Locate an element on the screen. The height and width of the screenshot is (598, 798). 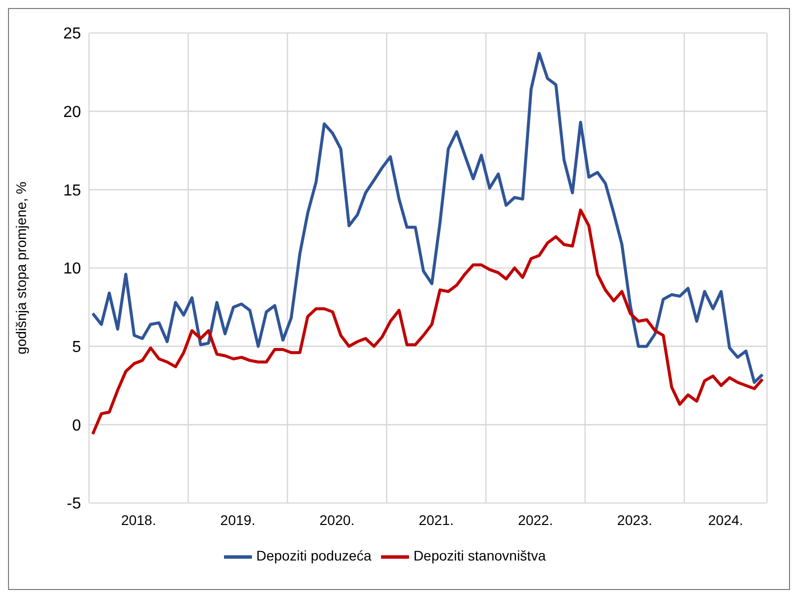
x-tick-label: 2020. is located at coordinates (337, 520).